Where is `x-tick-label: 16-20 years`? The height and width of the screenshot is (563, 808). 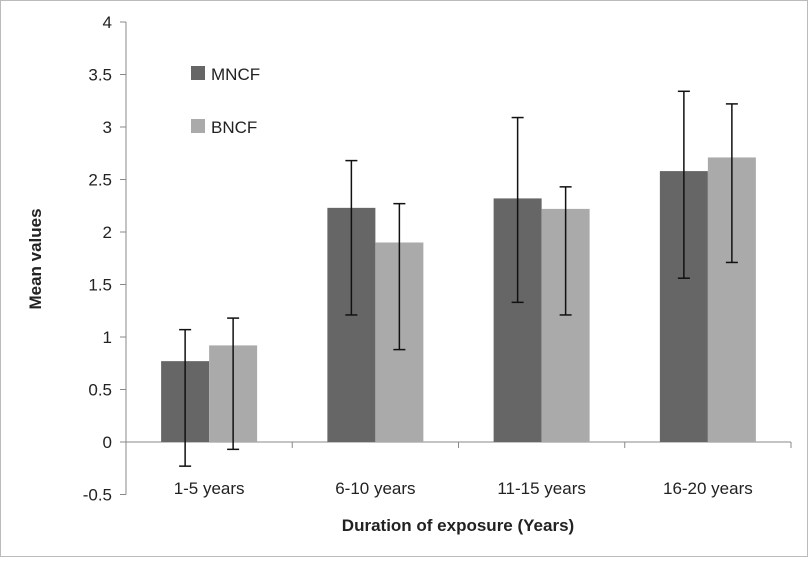 x-tick-label: 16-20 years is located at coordinates (708, 488).